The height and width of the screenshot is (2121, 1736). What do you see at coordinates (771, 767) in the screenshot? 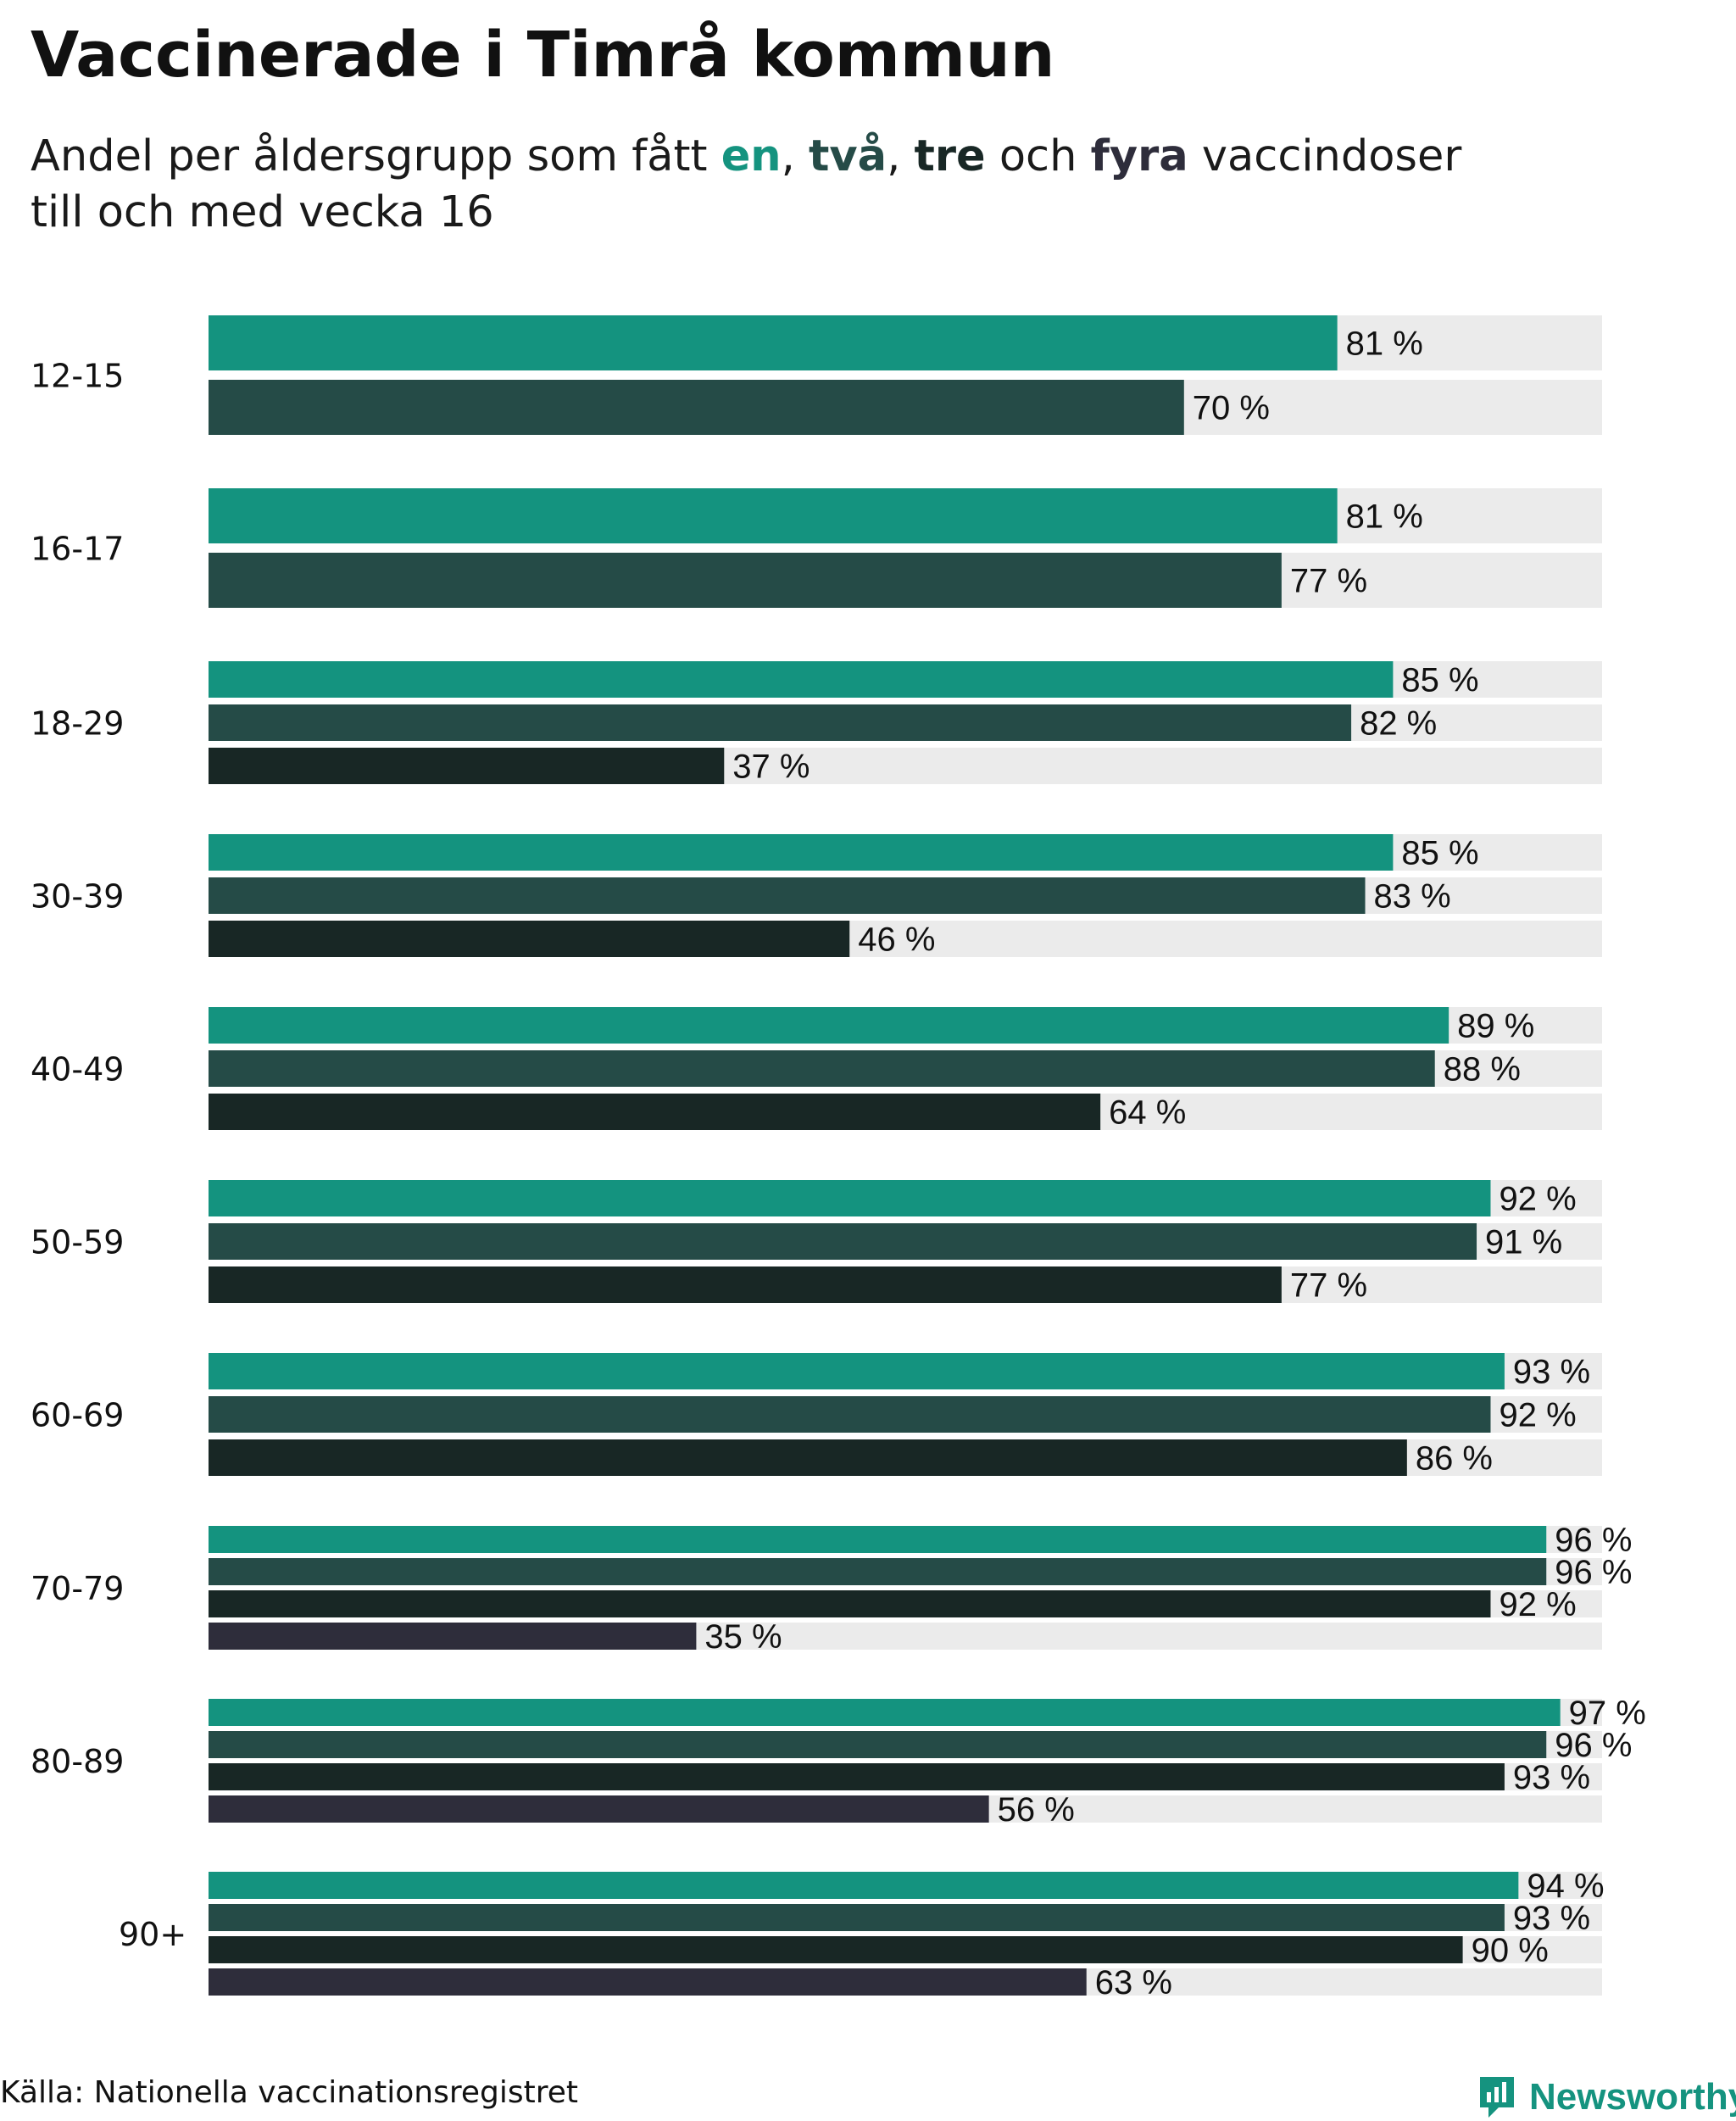
I see `data-label: 37 %` at bounding box center [771, 767].